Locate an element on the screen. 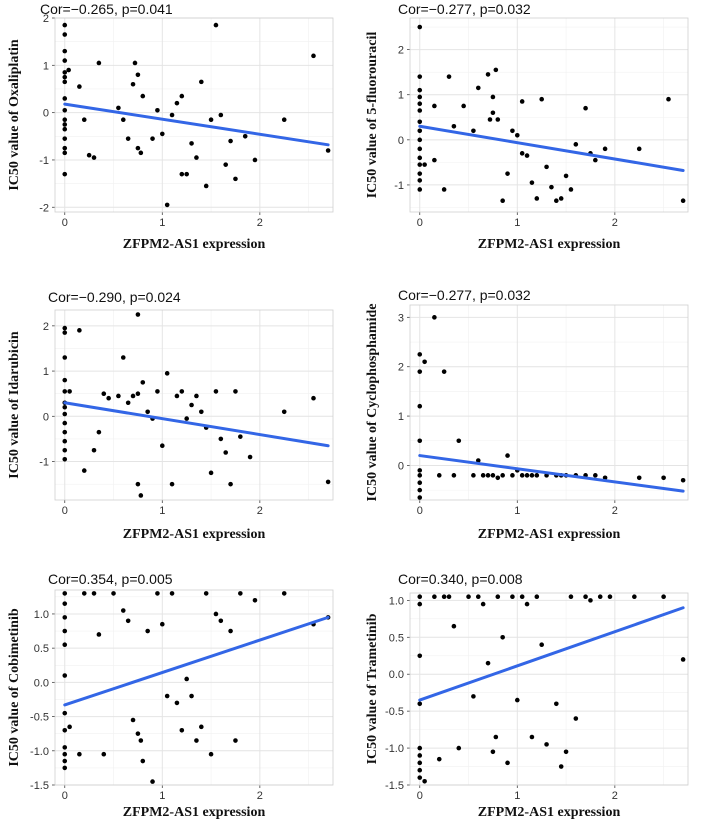  x-tick-label: 1 is located at coordinates (517, 223).